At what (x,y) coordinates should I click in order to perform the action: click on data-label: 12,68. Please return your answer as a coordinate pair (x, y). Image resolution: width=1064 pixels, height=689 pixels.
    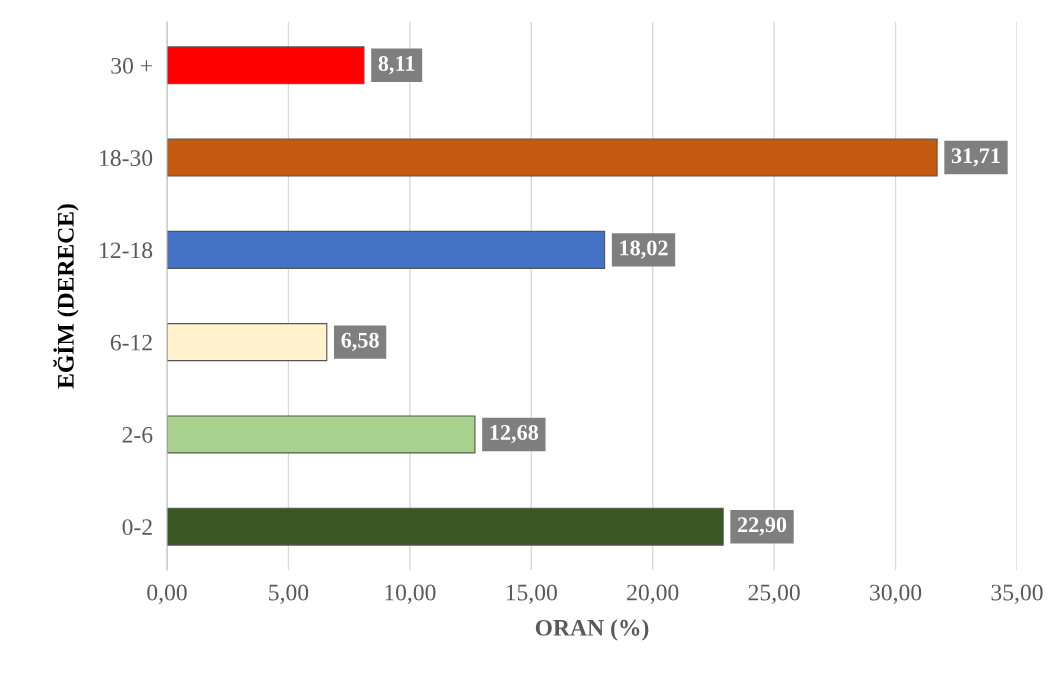
    Looking at the image, I should click on (514, 434).